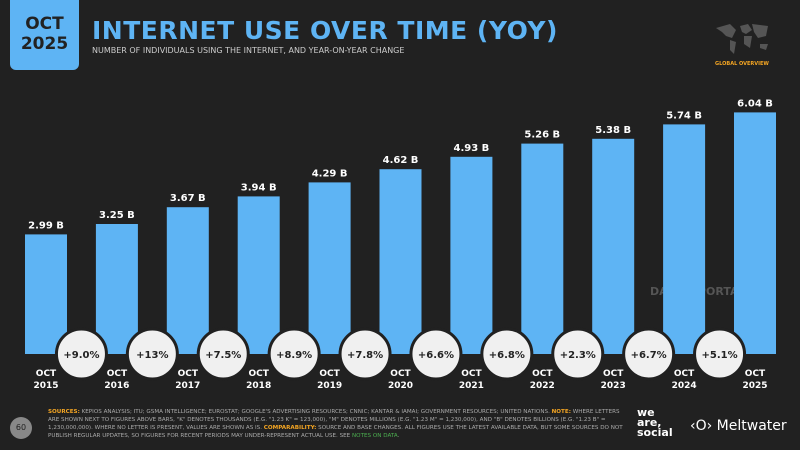 This screenshot has height=450, width=800. Describe the element at coordinates (751, 426) in the screenshot. I see `meltwater-text: Meltwater` at that location.